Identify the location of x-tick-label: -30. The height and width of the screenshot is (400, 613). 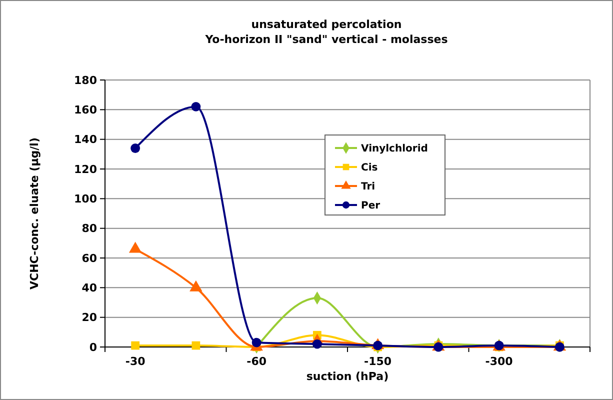
(135, 361).